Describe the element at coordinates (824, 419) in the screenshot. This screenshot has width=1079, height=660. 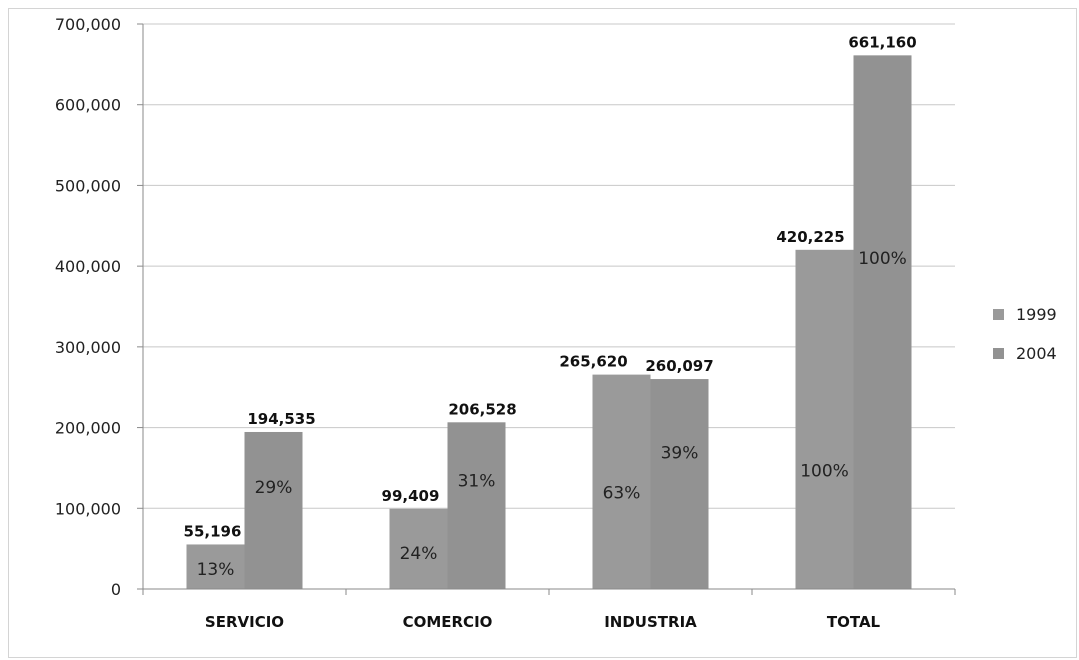
I see `bar-1999-total` at that location.